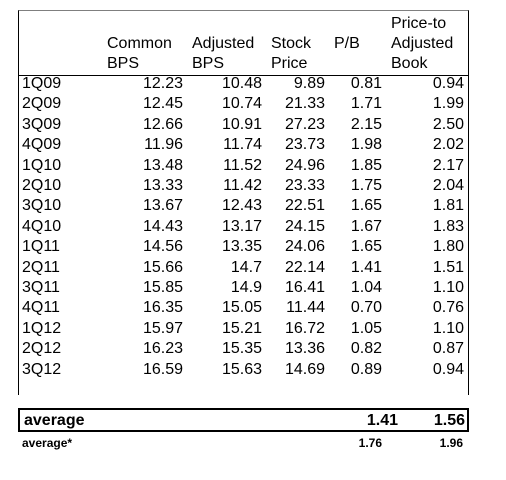 Image resolution: width=506 pixels, height=480 pixels. What do you see at coordinates (366, 308) in the screenshot?
I see `pb-cell: 0.70` at bounding box center [366, 308].